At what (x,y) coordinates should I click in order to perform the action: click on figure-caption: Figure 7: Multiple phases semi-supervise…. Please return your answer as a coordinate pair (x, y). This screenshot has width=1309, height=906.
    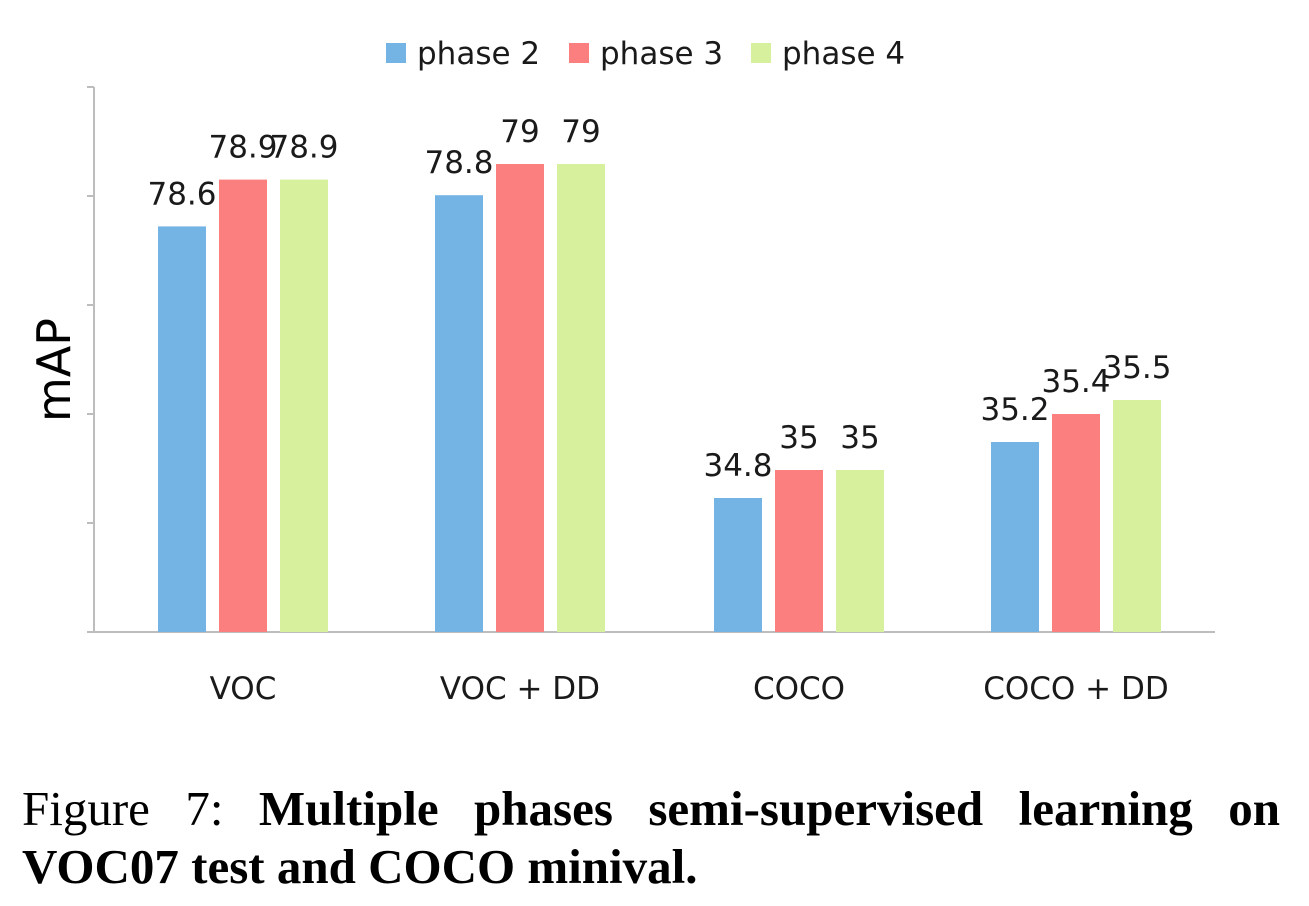
    Looking at the image, I should click on (651, 838).